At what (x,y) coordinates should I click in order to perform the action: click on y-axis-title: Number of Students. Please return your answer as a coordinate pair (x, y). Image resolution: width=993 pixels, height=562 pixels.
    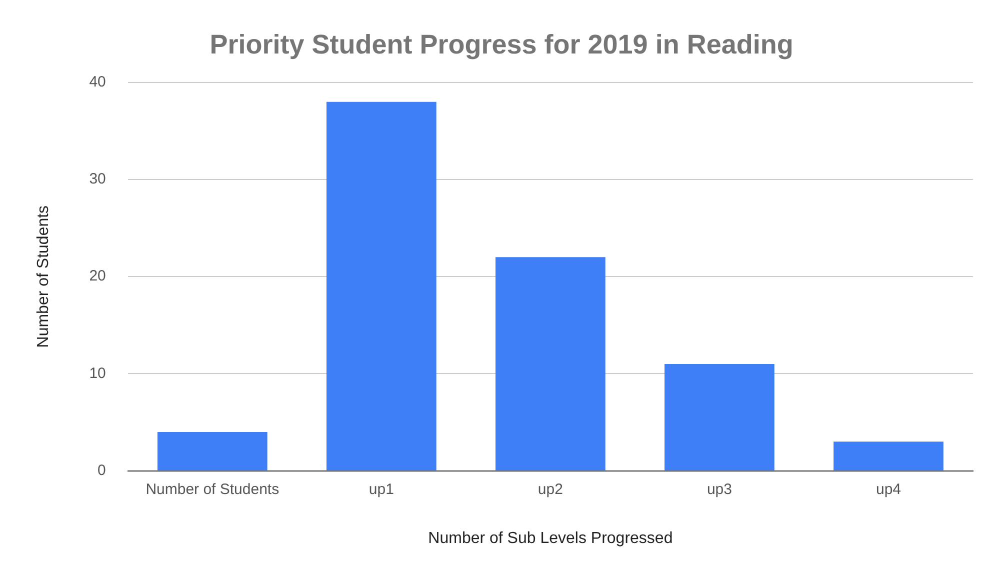
    Looking at the image, I should click on (43, 276).